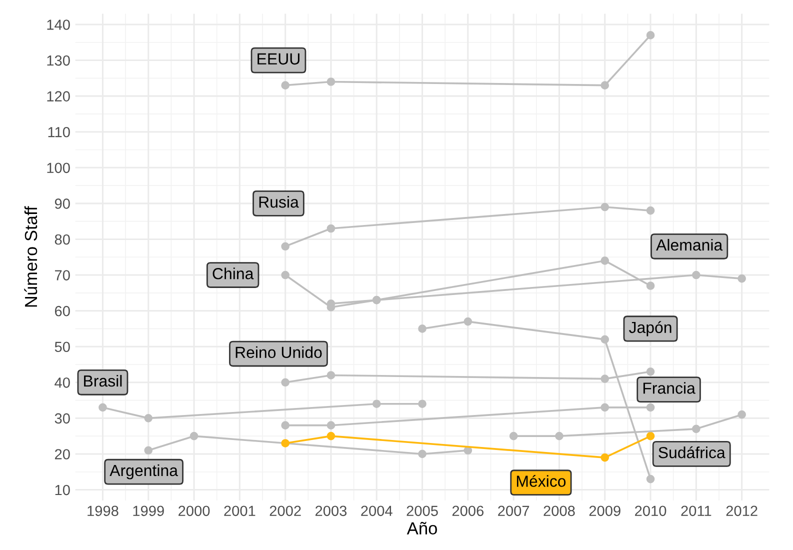 The height and width of the screenshot is (550, 793). Describe the element at coordinates (240, 511) in the screenshot. I see `x-tick-label: 2001` at that location.